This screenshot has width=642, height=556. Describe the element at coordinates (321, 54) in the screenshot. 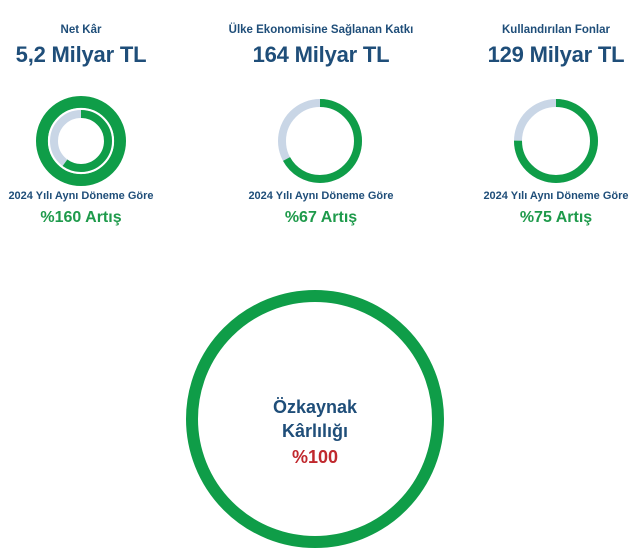

I see `kpi-value: 164 Milyar TL` at that location.